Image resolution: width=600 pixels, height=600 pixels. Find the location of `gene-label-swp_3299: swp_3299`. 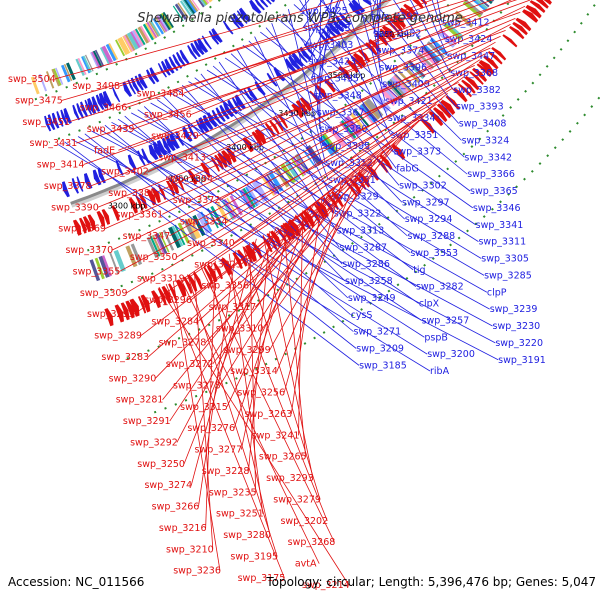

gene-label-swp_3299: swp_3299 is located at coordinates (247, 350).